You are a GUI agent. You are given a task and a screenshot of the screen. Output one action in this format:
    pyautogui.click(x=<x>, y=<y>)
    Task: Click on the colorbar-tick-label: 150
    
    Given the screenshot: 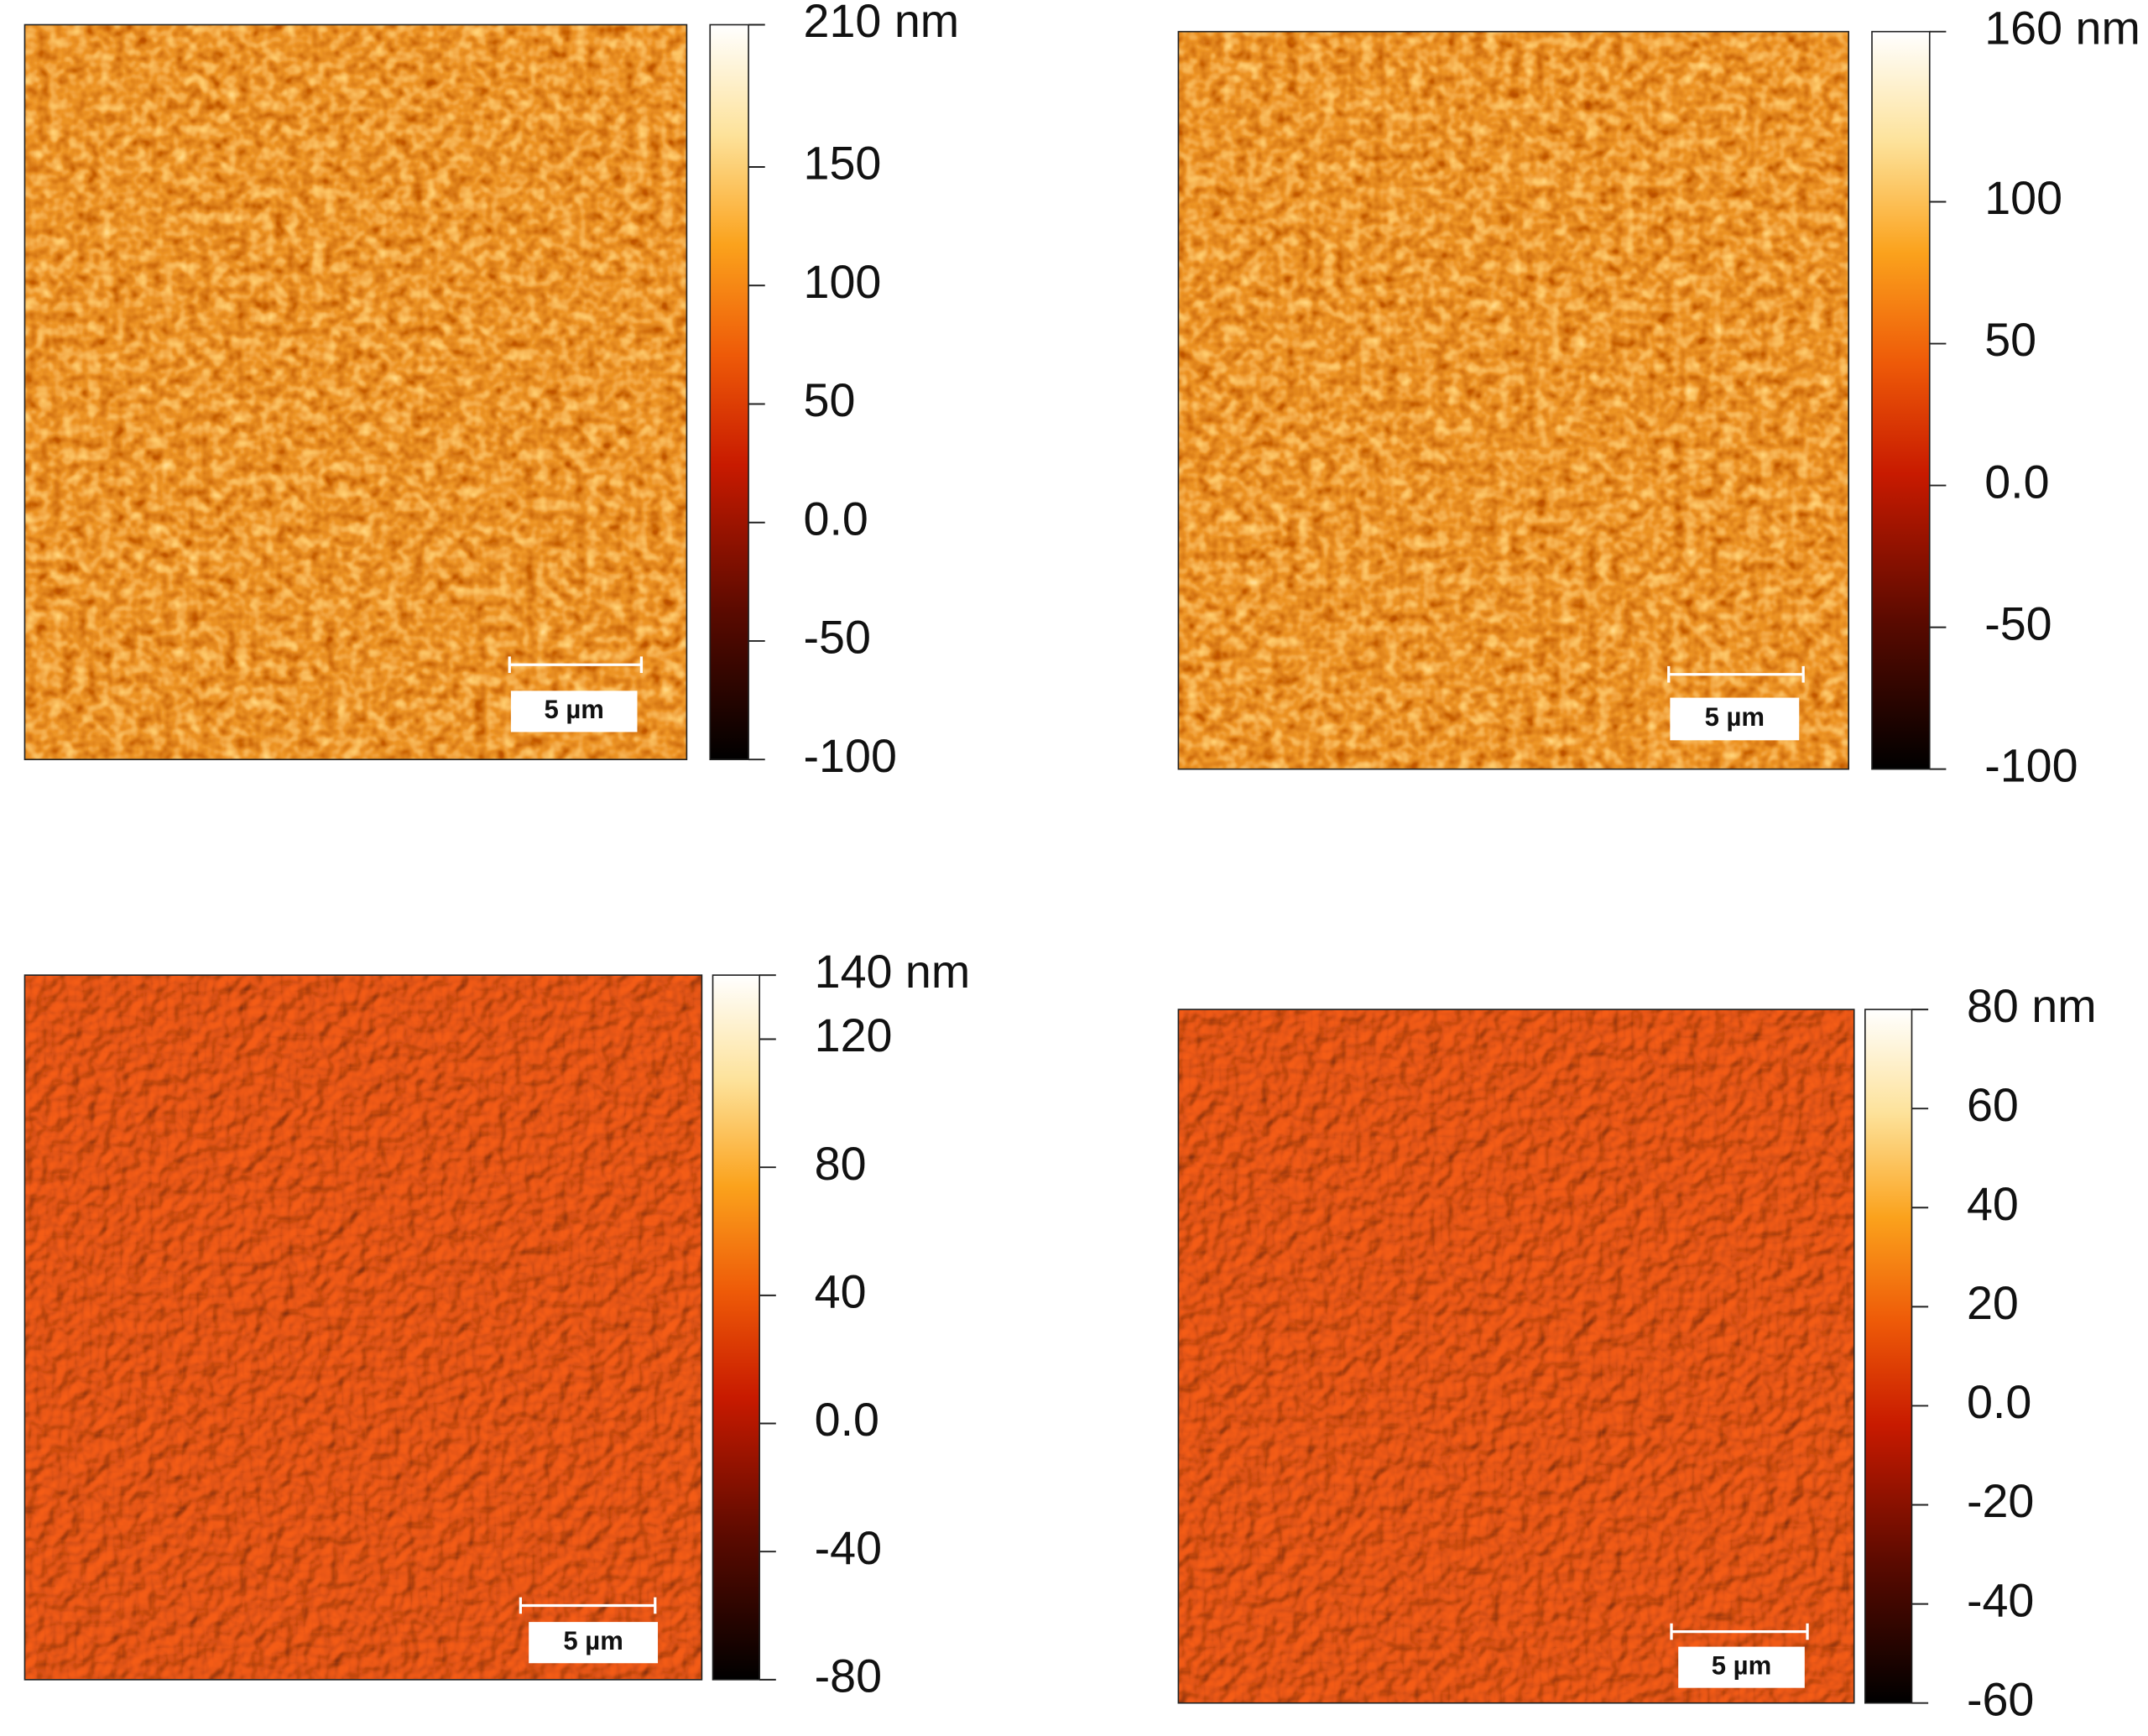 What is the action you would take?
    pyautogui.click(x=843, y=164)
    